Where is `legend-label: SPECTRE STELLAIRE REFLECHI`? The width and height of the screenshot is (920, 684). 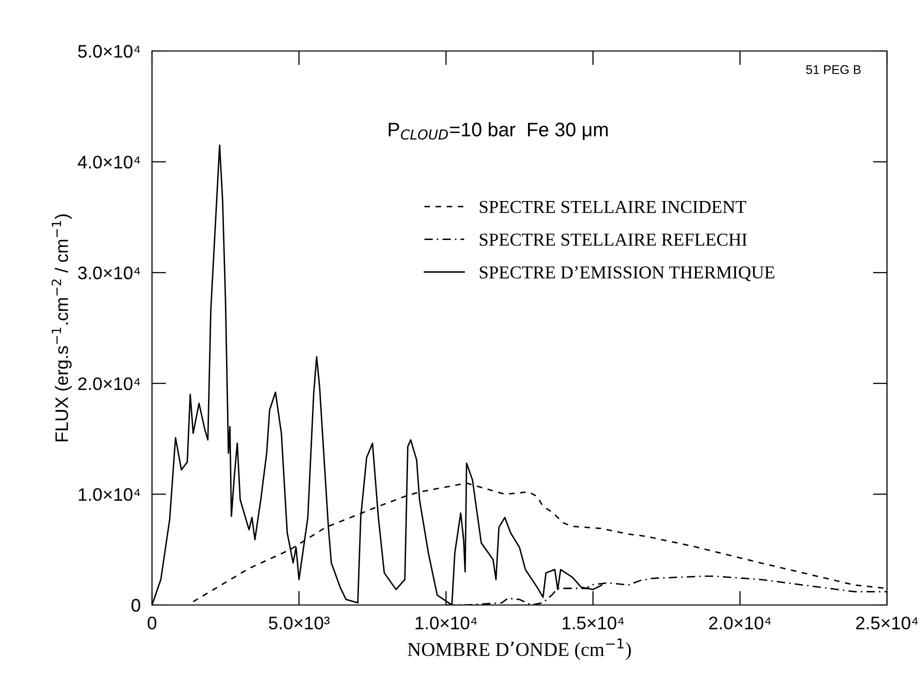 legend-label: SPECTRE STELLAIRE REFLECHI is located at coordinates (613, 240).